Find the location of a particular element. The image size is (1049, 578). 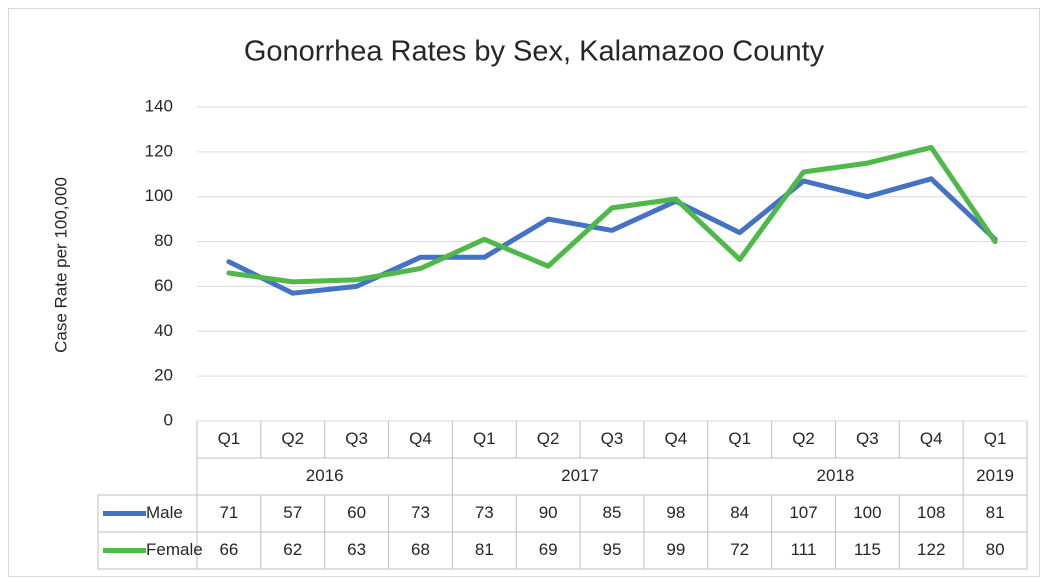

table-value: 63 is located at coordinates (356, 549).